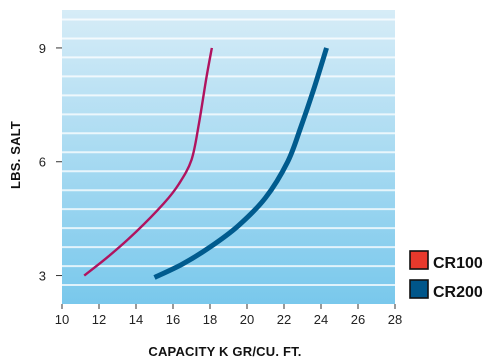 This screenshot has width=491, height=360. What do you see at coordinates (15, 155) in the screenshot?
I see `y-axis-title: LBS. SALT` at bounding box center [15, 155].